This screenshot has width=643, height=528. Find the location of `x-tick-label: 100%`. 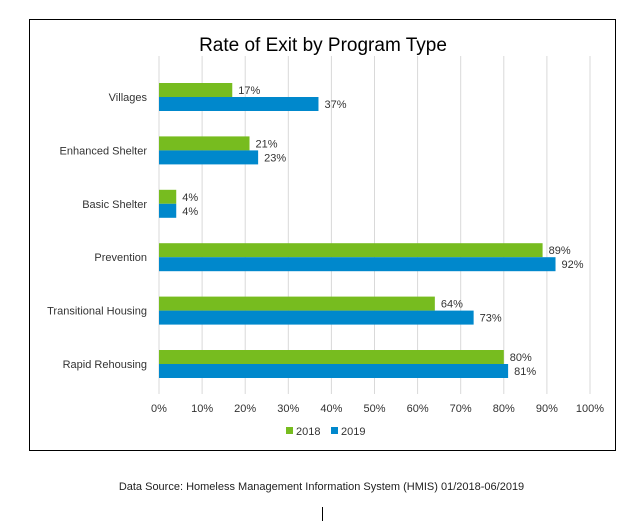

x-tick-label: 100% is located at coordinates (590, 409).